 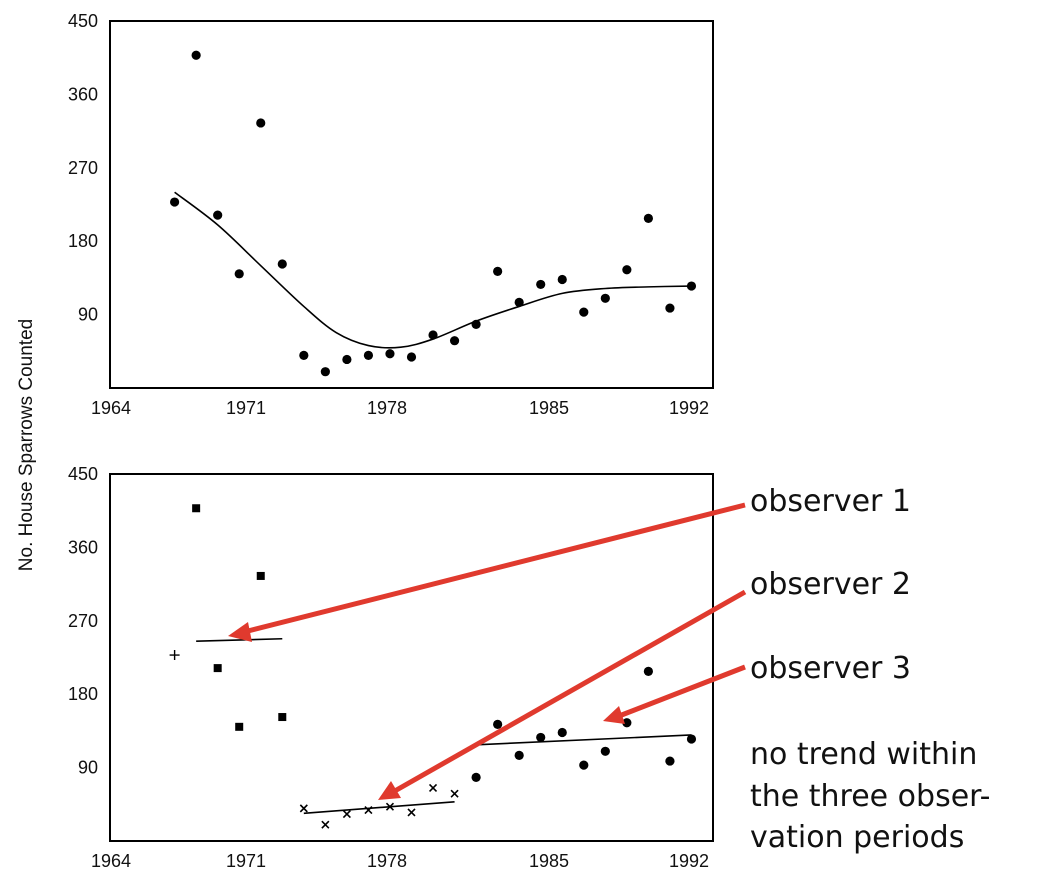 What do you see at coordinates (454, 793) in the screenshot?
I see `bottom-point-x-1980` at bounding box center [454, 793].